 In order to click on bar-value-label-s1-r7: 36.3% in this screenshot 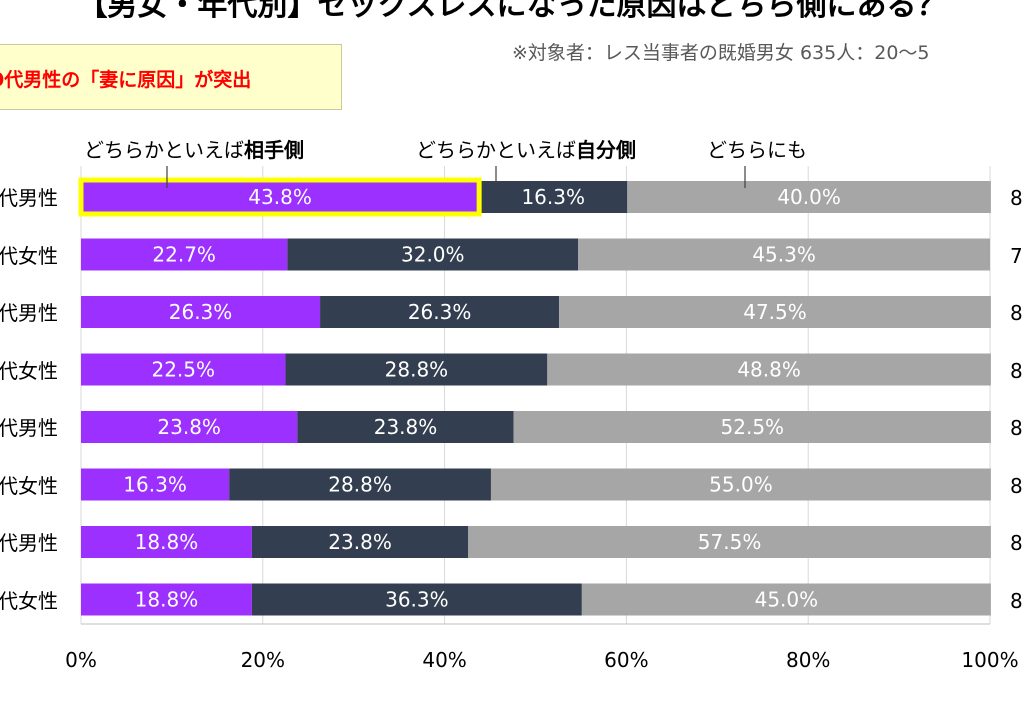, I will do `click(417, 600)`.